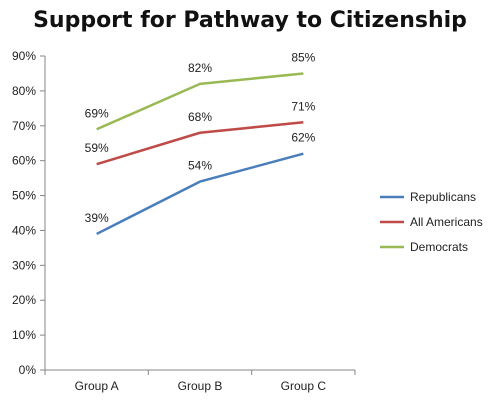 The image size is (500, 402). What do you see at coordinates (303, 57) in the screenshot?
I see `data-label: 85%` at bounding box center [303, 57].